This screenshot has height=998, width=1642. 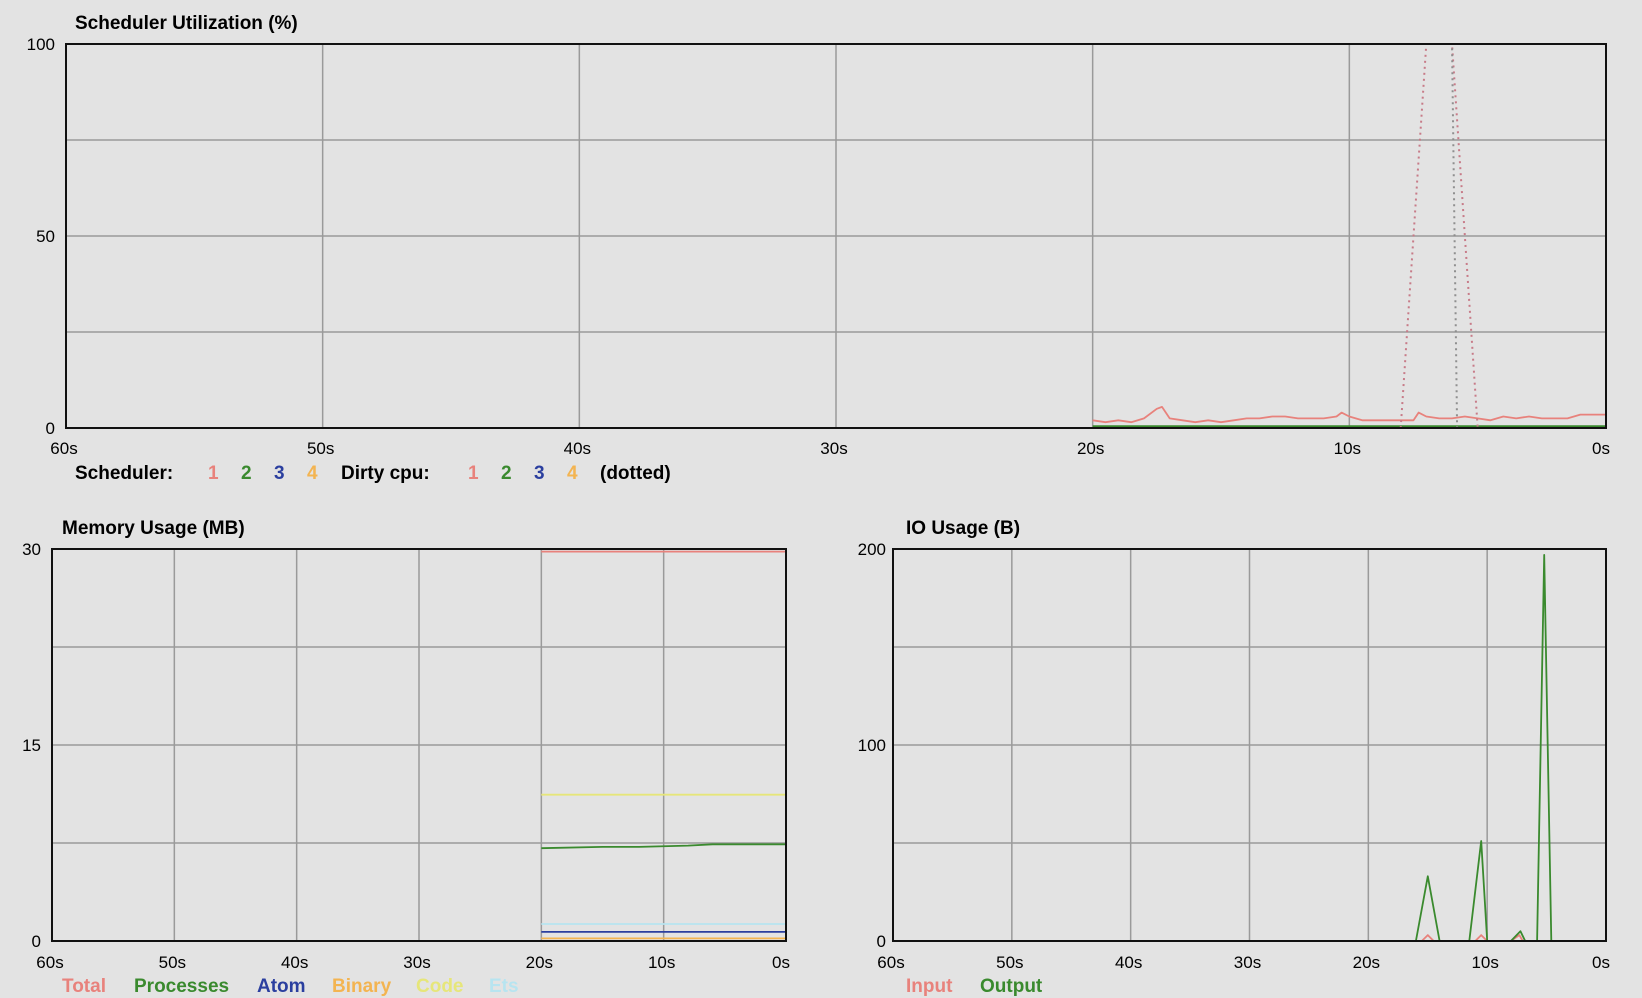 What do you see at coordinates (663, 846) in the screenshot?
I see `series-line-processes` at bounding box center [663, 846].